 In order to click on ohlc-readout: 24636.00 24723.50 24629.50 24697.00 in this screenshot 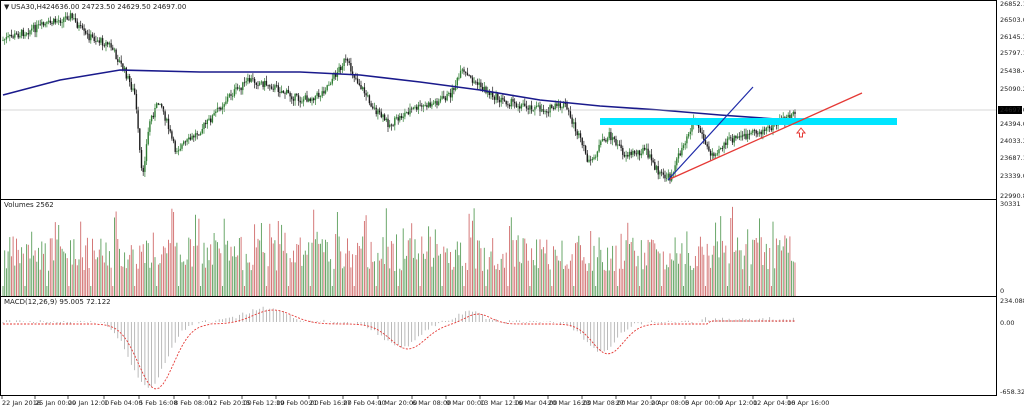, I will do `click(116, 7)`.